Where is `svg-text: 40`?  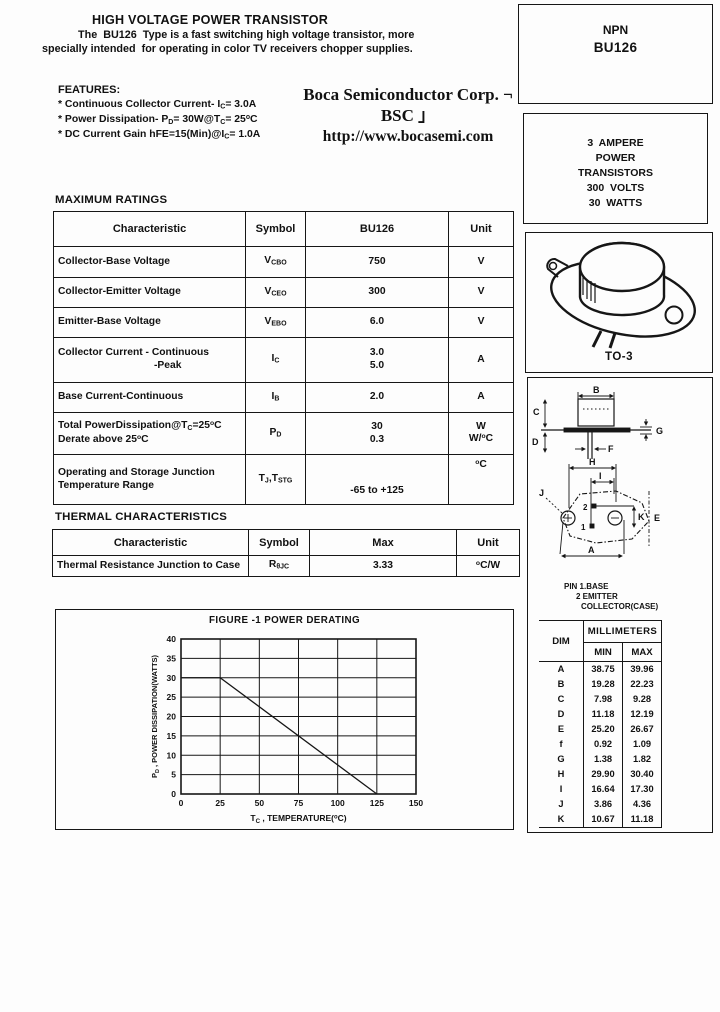
svg-text: 40 is located at coordinates (172, 639).